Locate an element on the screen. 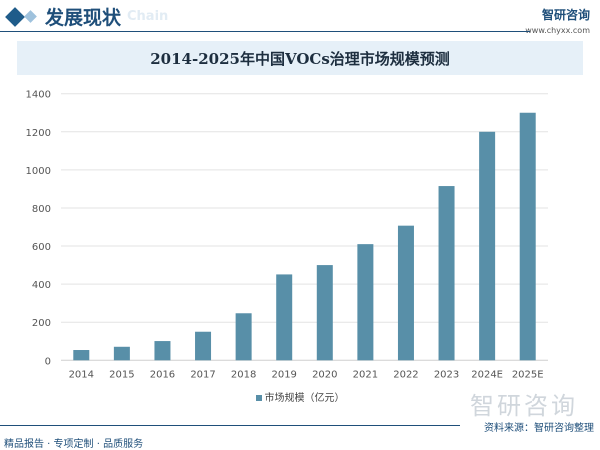 Image resolution: width=600 pixels, height=450 pixels. chart-title: 2014-2025年中国VOCs治理市场规模预测 is located at coordinates (300, 58).